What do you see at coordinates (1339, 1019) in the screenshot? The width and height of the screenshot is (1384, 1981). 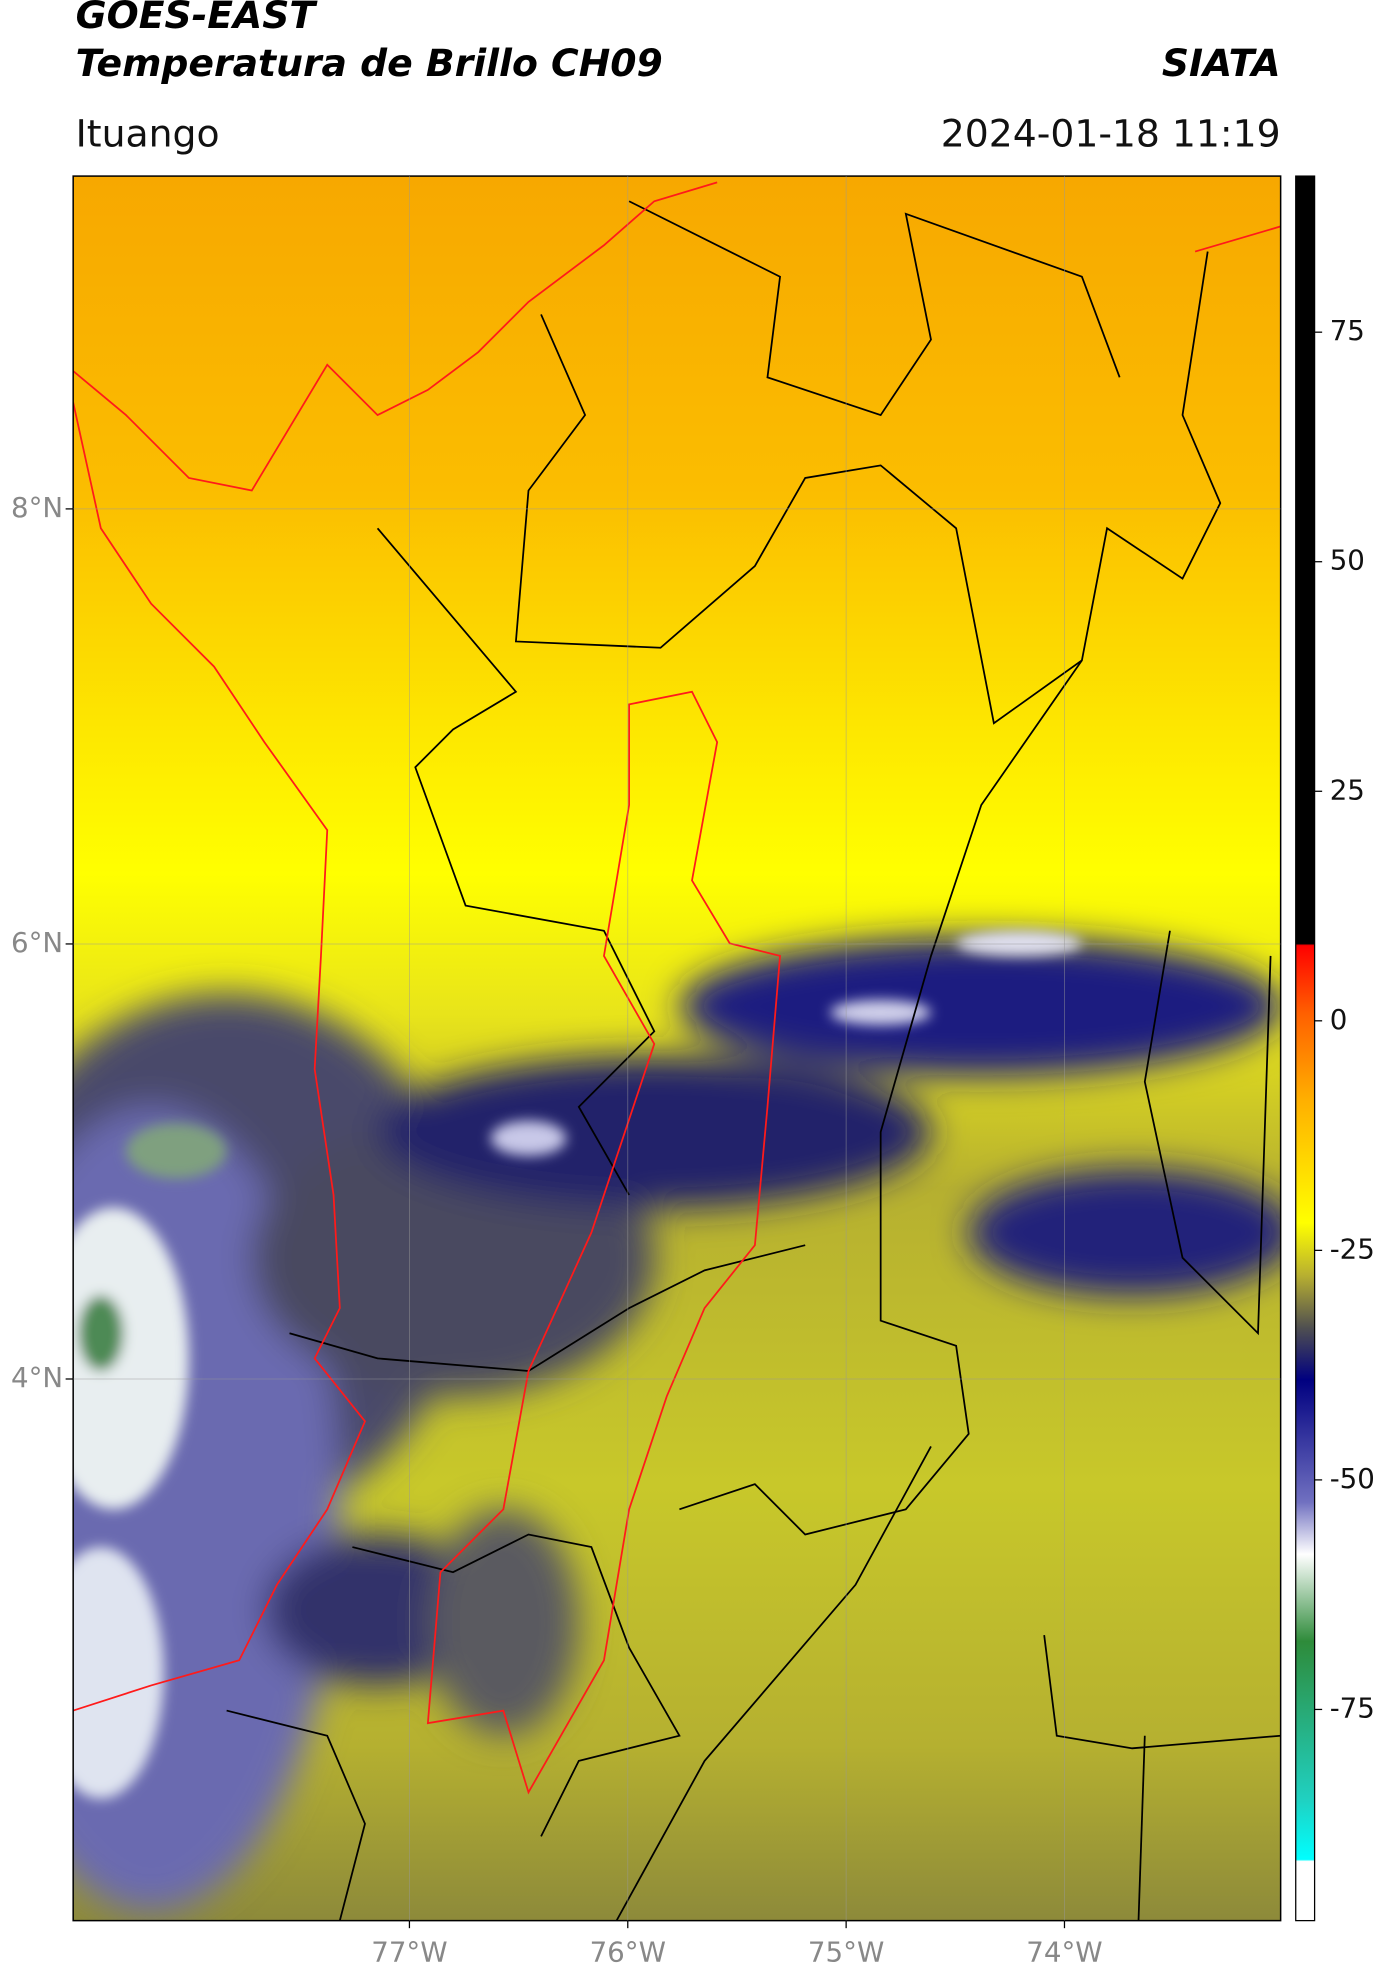 I see `colorbar-tick-label: 0` at bounding box center [1339, 1019].